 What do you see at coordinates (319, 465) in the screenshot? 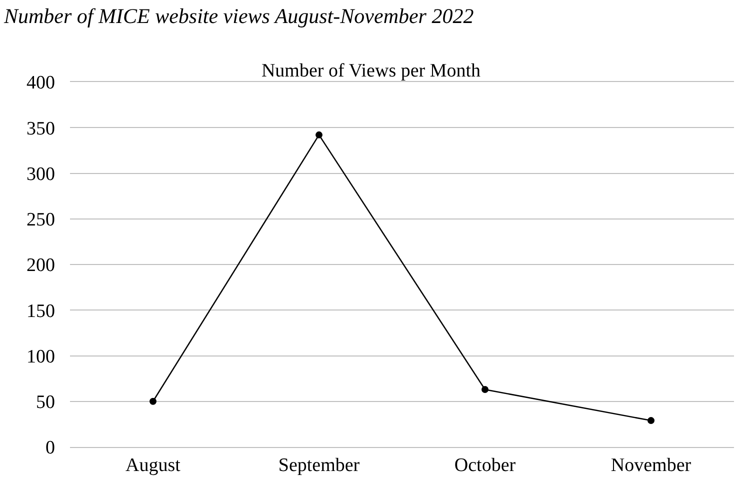
I see `x-tick-label: September` at bounding box center [319, 465].